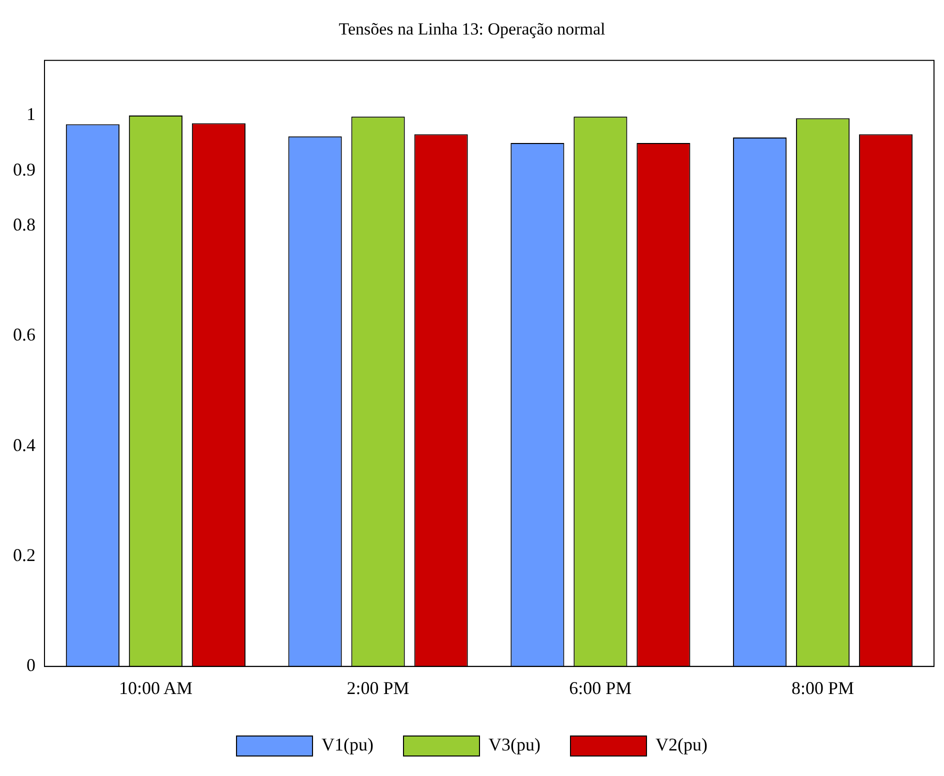 The width and height of the screenshot is (944, 776). I want to click on y-tick-label: 0.8, so click(24, 224).